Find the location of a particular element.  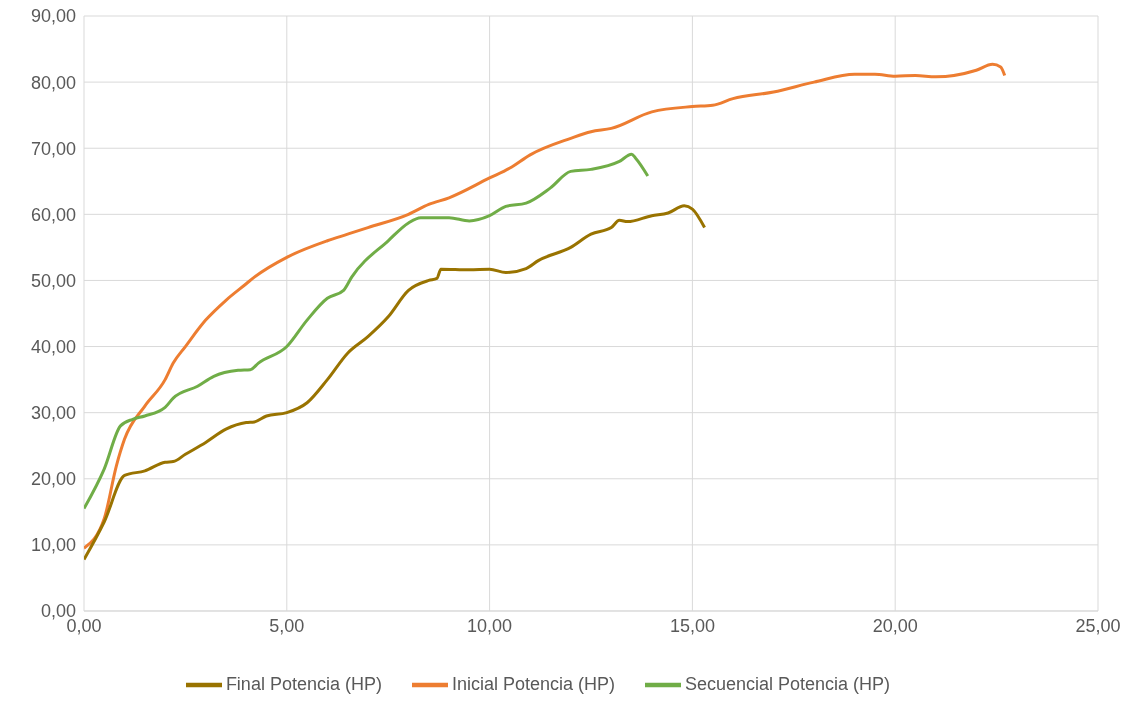

y-tick-label: 40,00 is located at coordinates (53, 346).